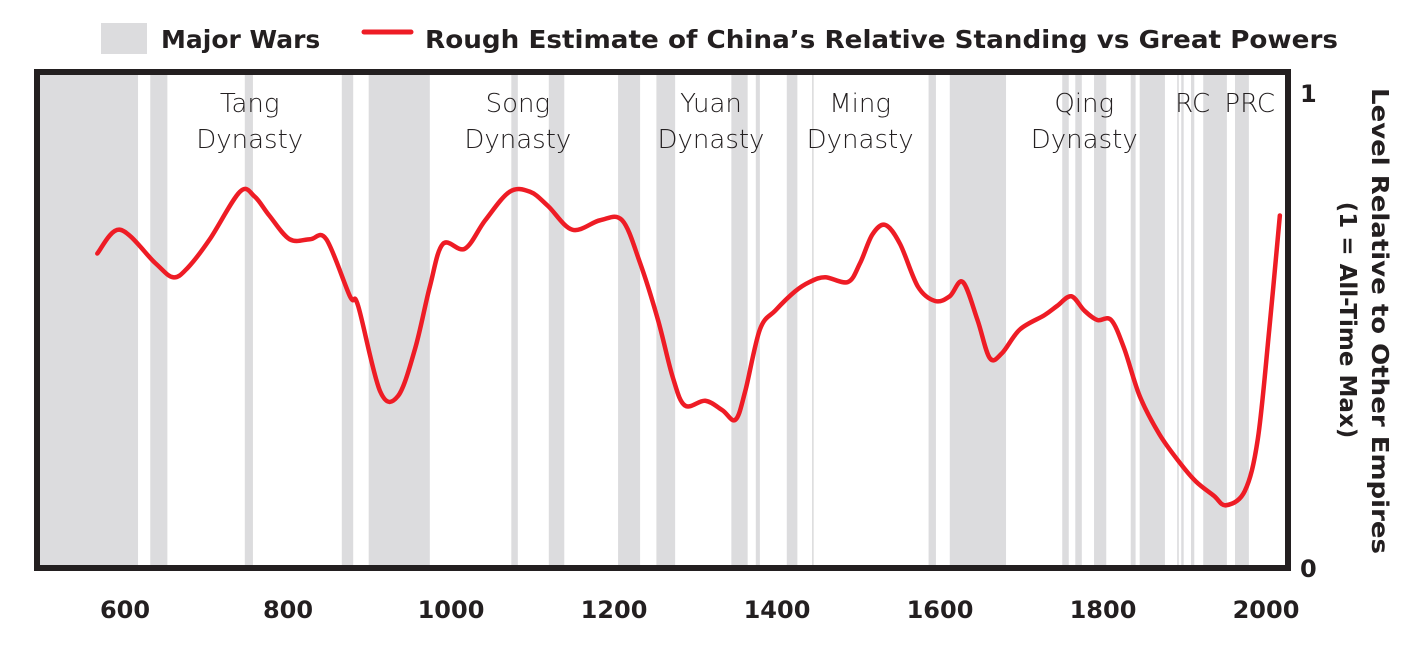 The image size is (1414, 646). What do you see at coordinates (711, 104) in the screenshot?
I see `dynasty-label: Yuan` at bounding box center [711, 104].